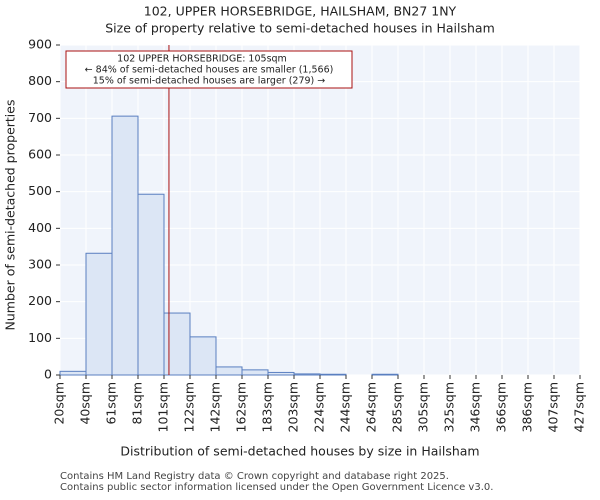  Describe the element at coordinates (44, 209) in the screenshot. I see `y-axis-ticks: 0 100 200 300 400 500 600 700 800 900` at that location.